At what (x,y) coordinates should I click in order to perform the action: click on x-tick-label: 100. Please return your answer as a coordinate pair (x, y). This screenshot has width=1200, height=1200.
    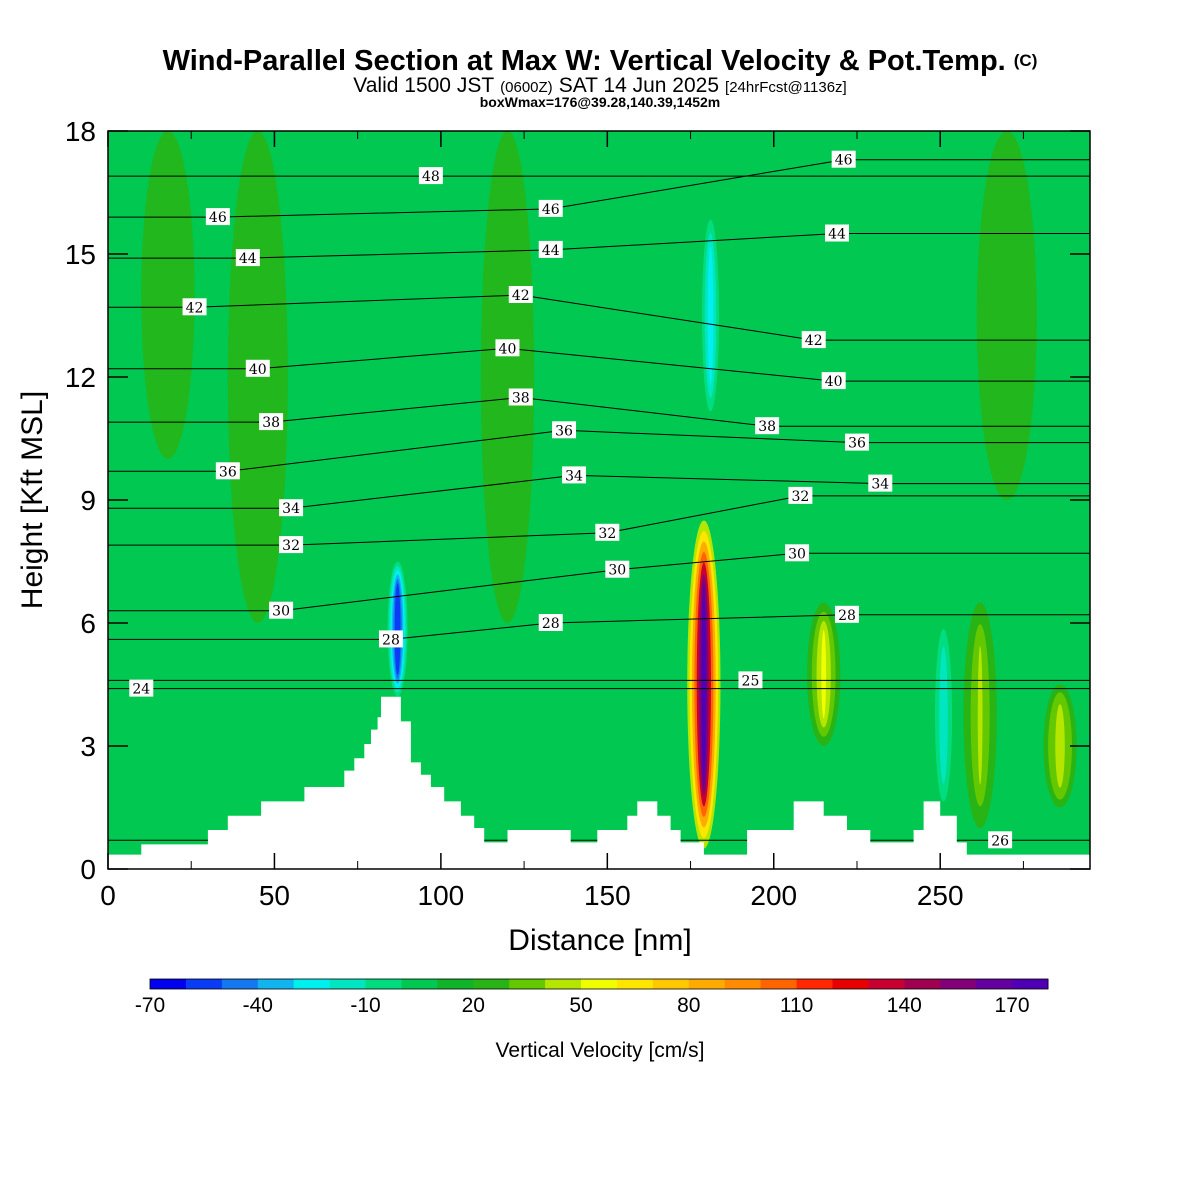
    Looking at the image, I should click on (441, 895).